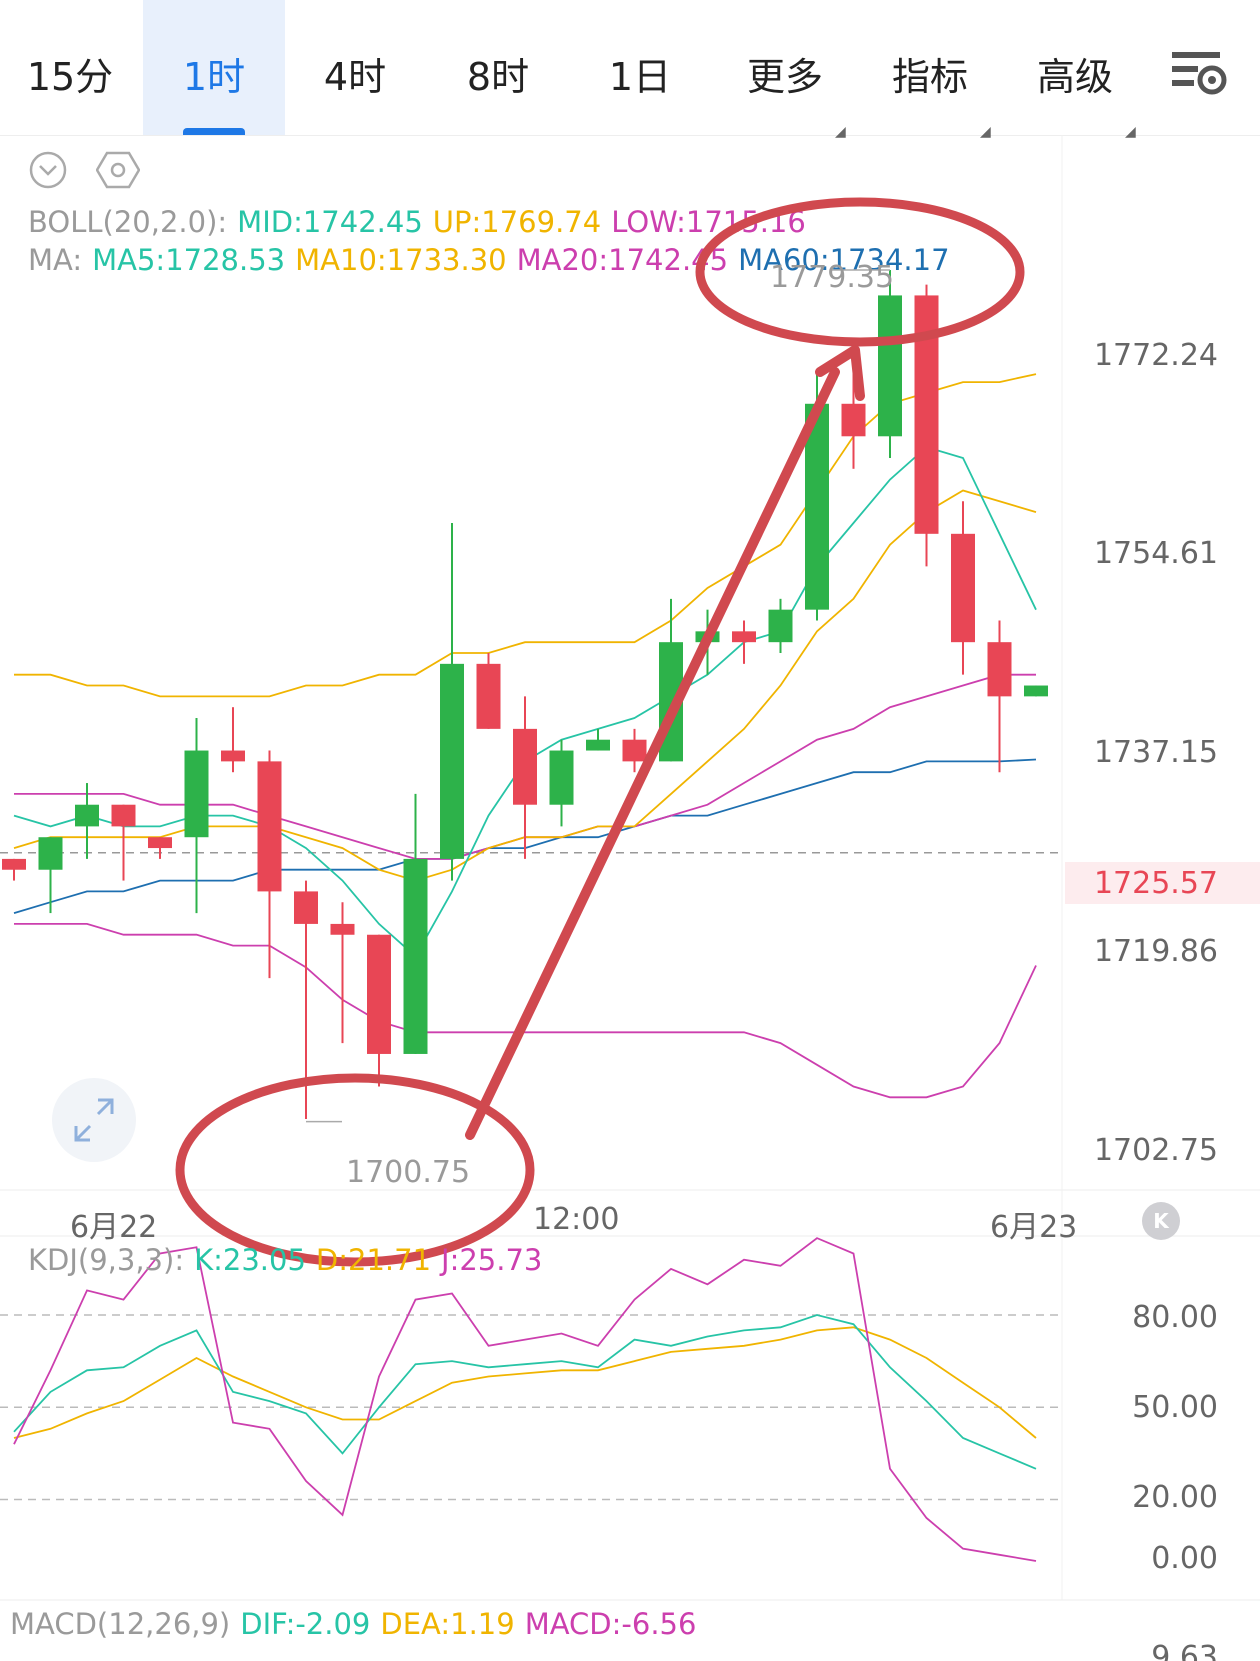  What do you see at coordinates (525, 1382) in the screenshot?
I see `kdj-d-line` at bounding box center [525, 1382].